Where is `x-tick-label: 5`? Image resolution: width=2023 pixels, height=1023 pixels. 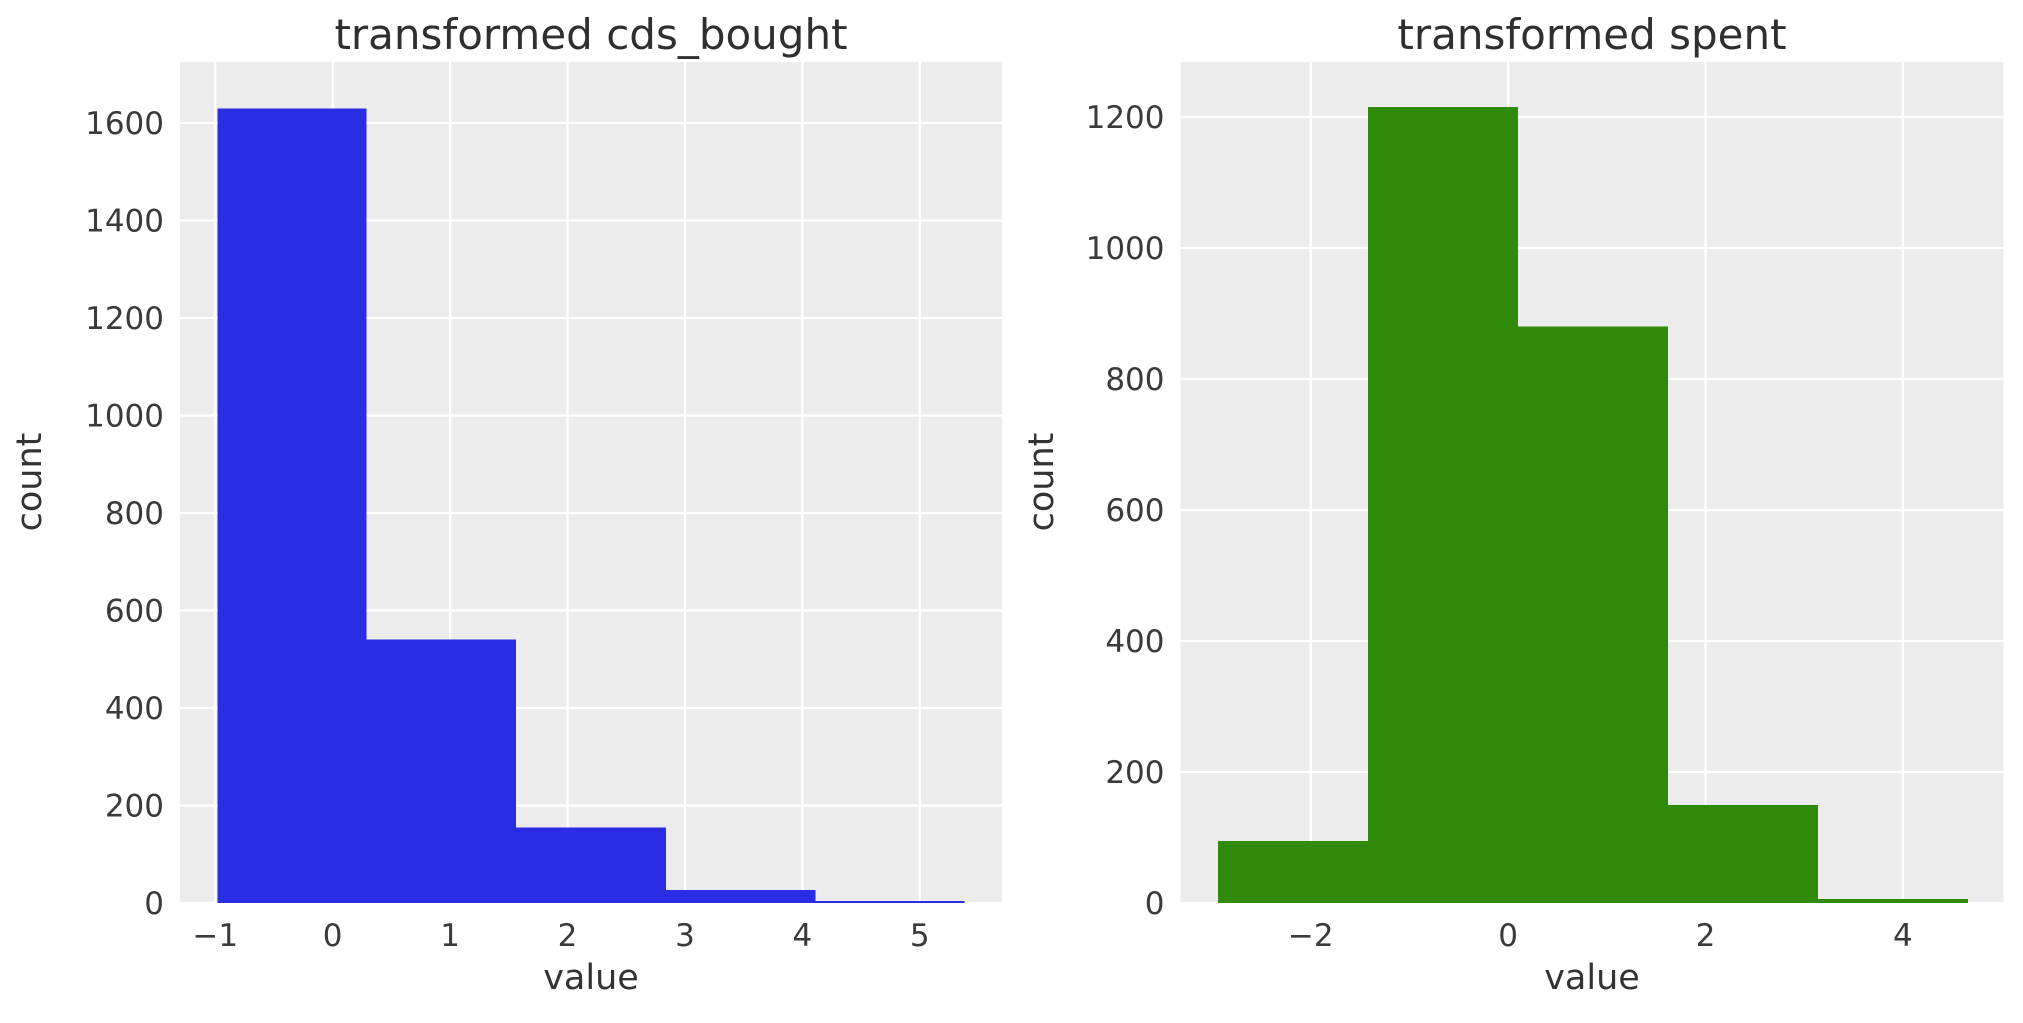
x-tick-label: 5 is located at coordinates (920, 936).